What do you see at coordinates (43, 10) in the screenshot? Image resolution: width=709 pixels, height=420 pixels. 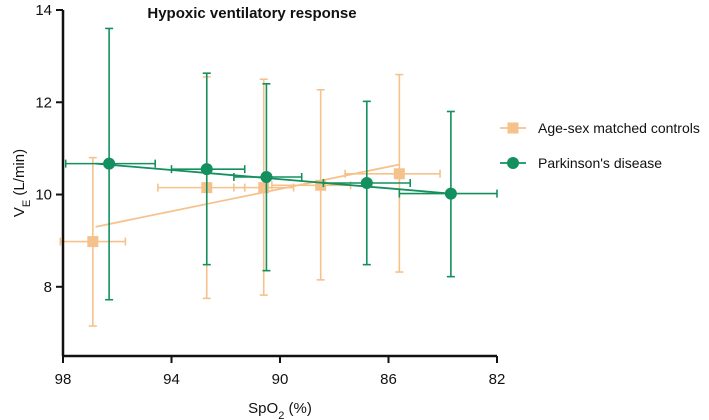 I see `y-tick-label: 14` at bounding box center [43, 10].